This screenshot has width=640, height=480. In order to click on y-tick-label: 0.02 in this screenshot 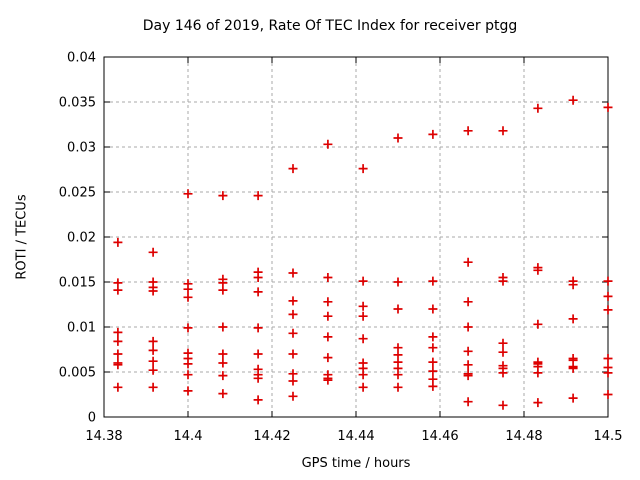, I will do `click(81, 238)`.